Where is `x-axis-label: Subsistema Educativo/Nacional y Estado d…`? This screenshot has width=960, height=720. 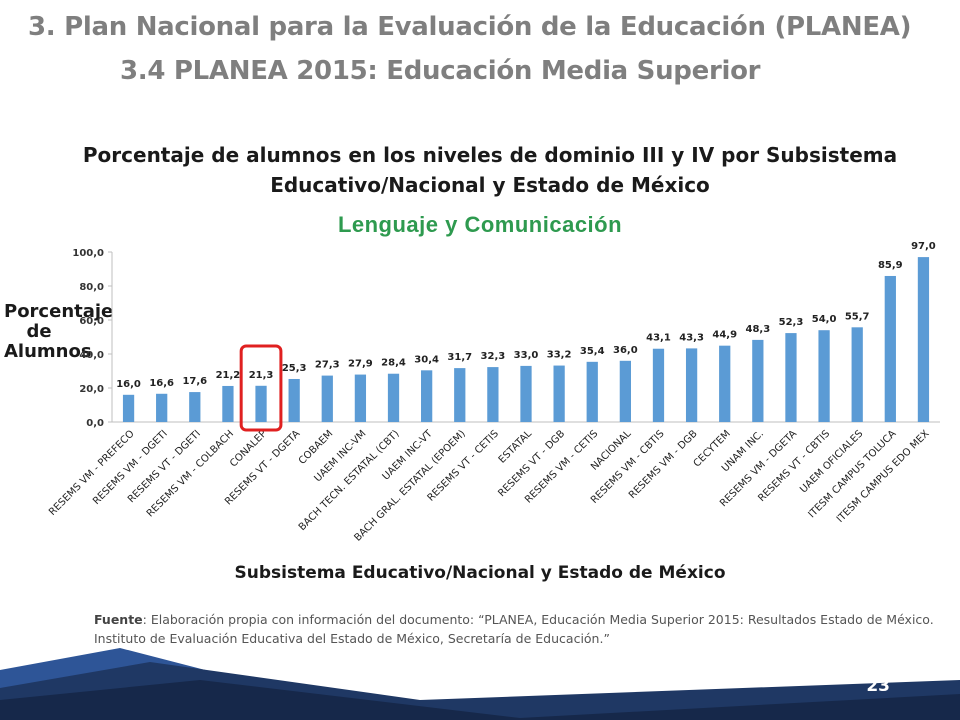 x-axis-label: Subsistema Educativo/Nacional y Estado d… is located at coordinates (480, 573).